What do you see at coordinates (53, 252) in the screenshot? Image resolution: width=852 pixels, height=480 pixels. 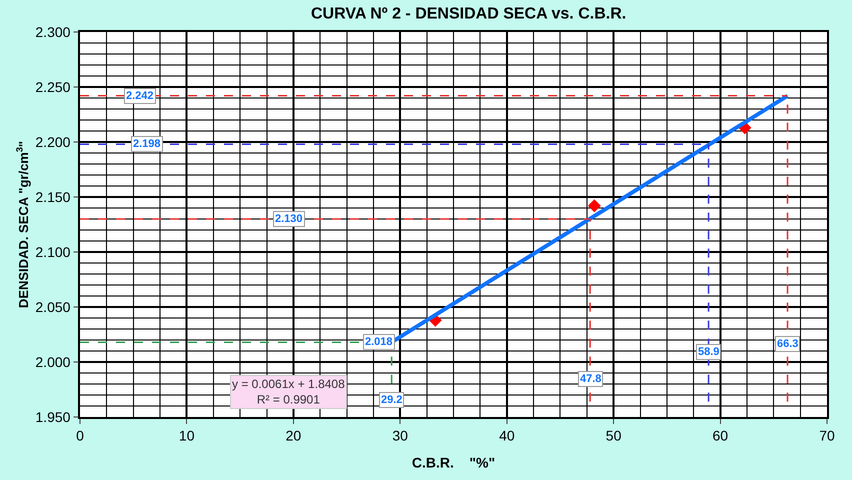 I see `y-tick-label: 2.100` at bounding box center [53, 252].